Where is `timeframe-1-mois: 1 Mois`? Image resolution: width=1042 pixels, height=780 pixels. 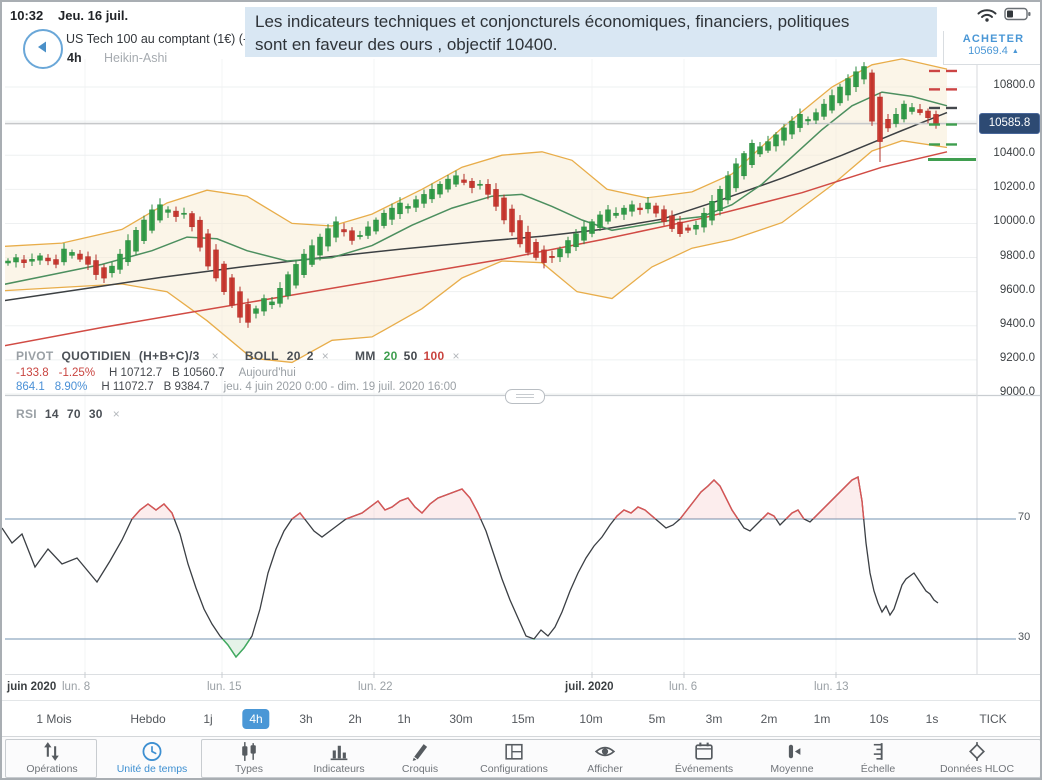
timeframe-1-mois: 1 Mois is located at coordinates (53, 719).